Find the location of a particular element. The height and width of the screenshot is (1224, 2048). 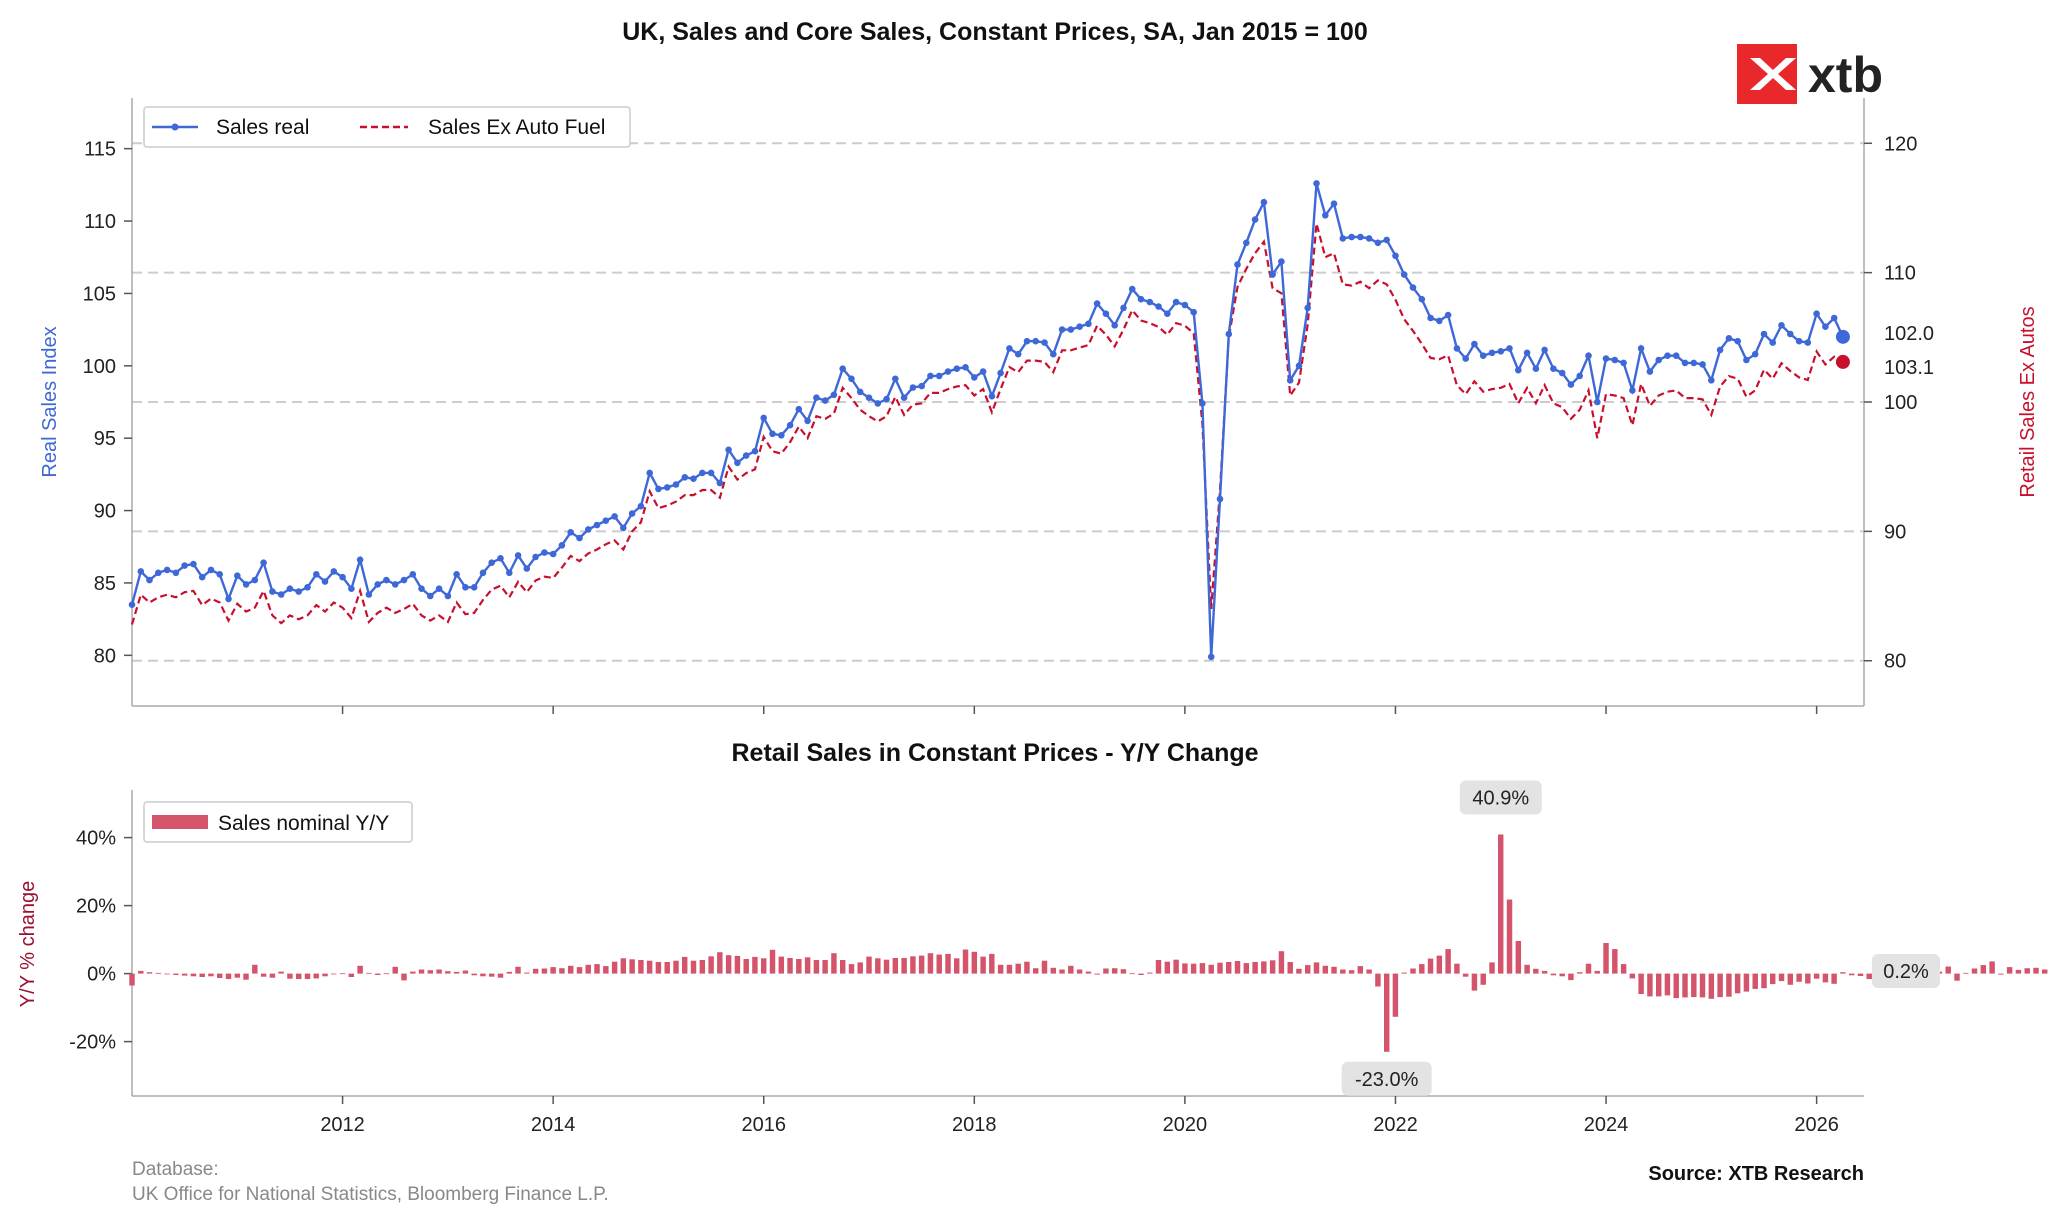

xtb-logo-mark-icon is located at coordinates (1767, 74).